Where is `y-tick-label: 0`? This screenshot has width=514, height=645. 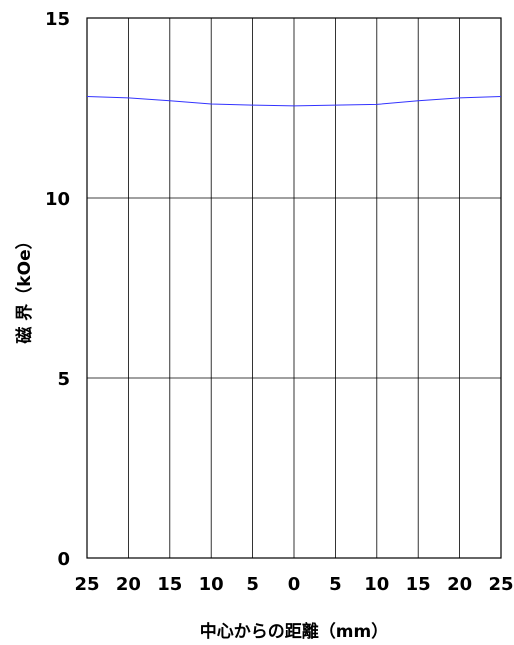 y-tick-label: 0 is located at coordinates (63, 559).